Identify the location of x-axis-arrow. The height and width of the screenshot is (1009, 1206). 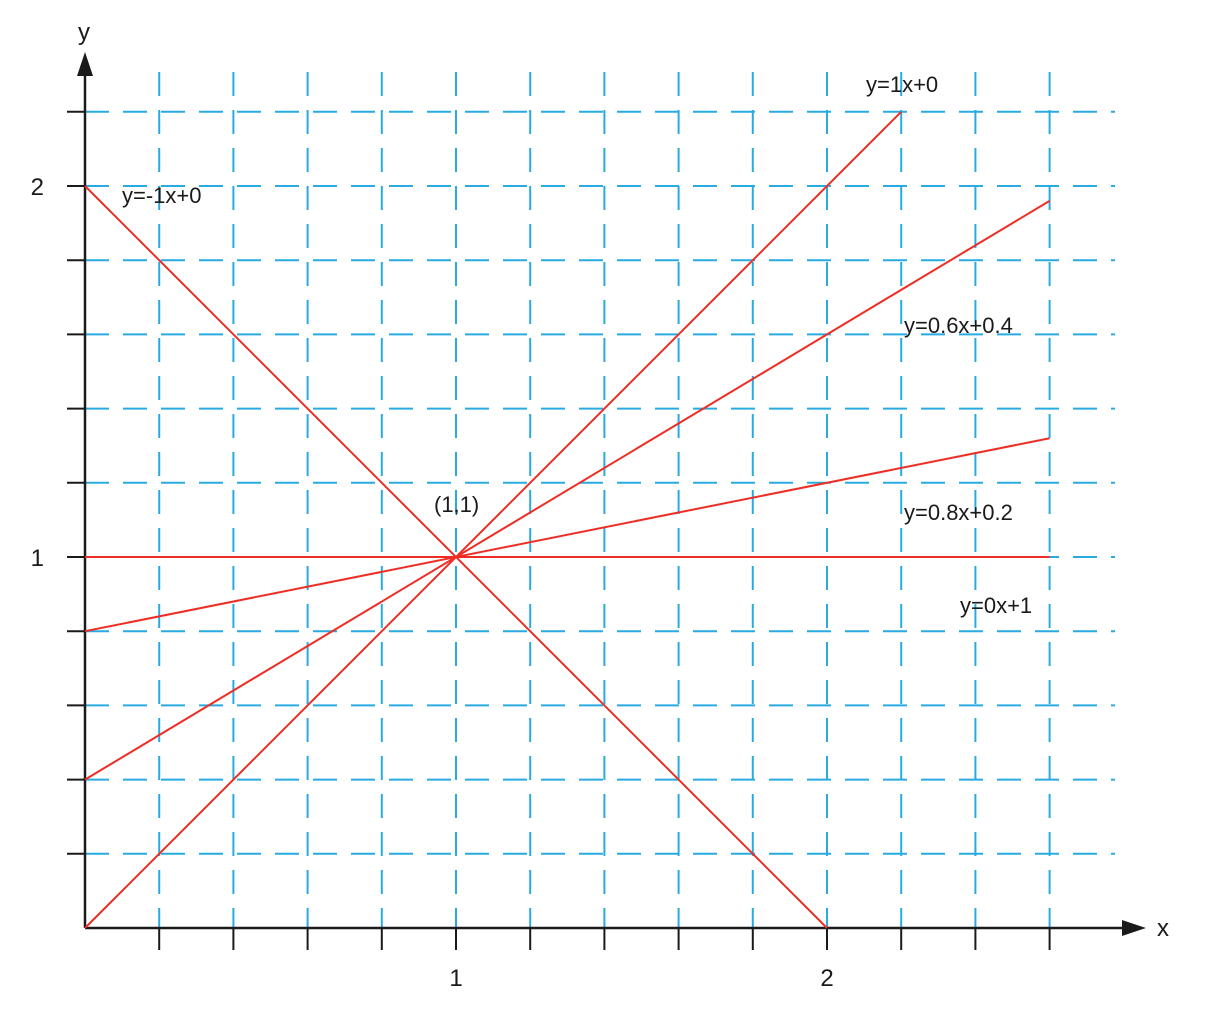
(1134, 928).